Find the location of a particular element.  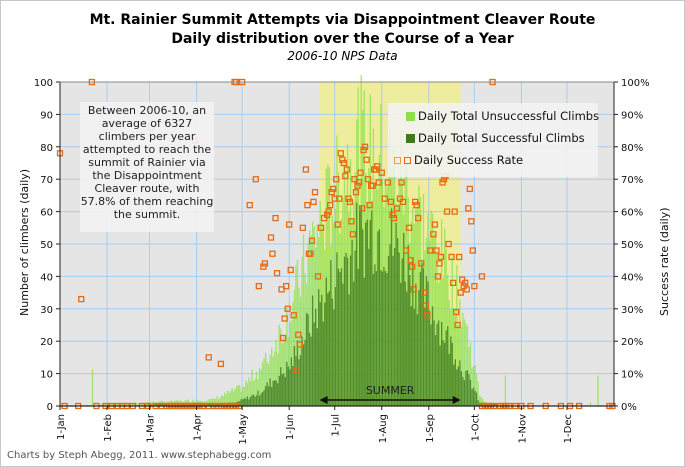

chart-subtitle: 2006-10 NPS Data is located at coordinates (342, 56).